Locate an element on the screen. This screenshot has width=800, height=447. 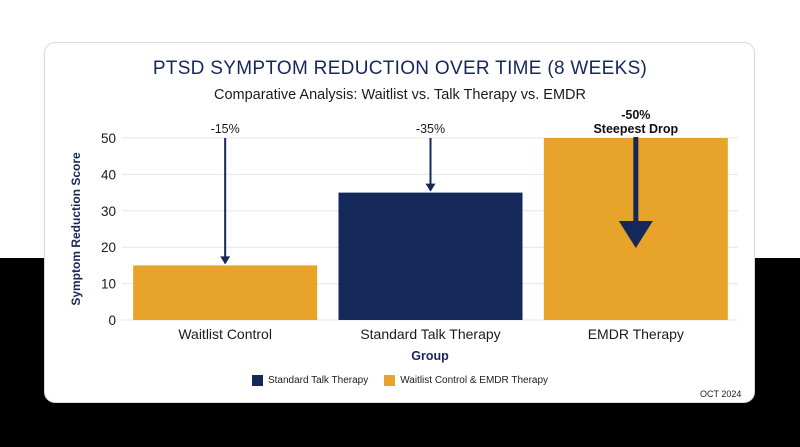
y-tick-label: 0 is located at coordinates (112, 320).